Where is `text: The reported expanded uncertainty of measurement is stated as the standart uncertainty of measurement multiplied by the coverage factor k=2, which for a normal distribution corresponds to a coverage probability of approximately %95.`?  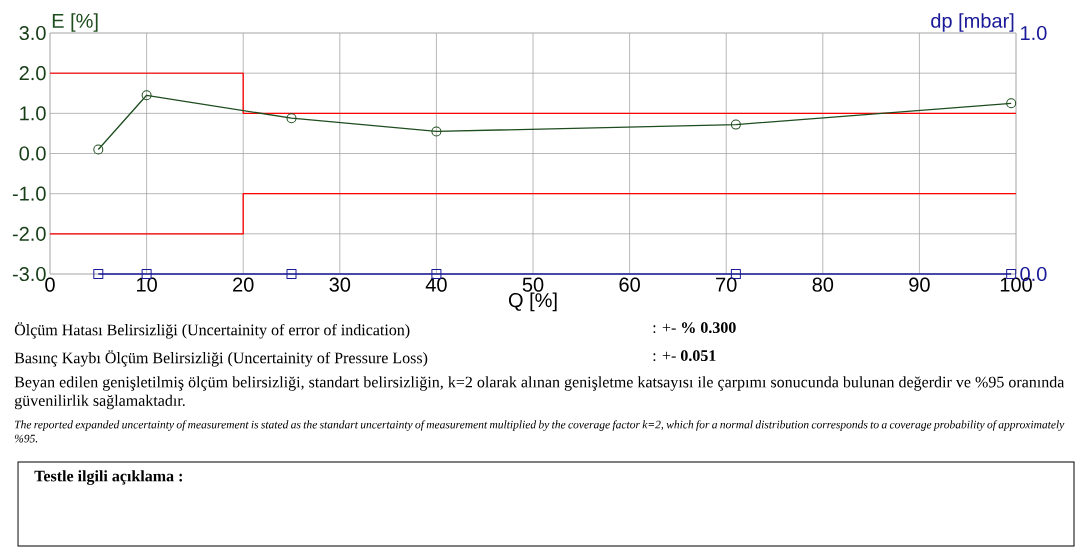
text: The reported expanded uncertainty of measurement is stated as the standart uncertainty of measurement multiplied by the coverage factor k=2, which for a normal distribution corresponds to a coverage probability of approximately %95. is located at coordinates (539, 431).